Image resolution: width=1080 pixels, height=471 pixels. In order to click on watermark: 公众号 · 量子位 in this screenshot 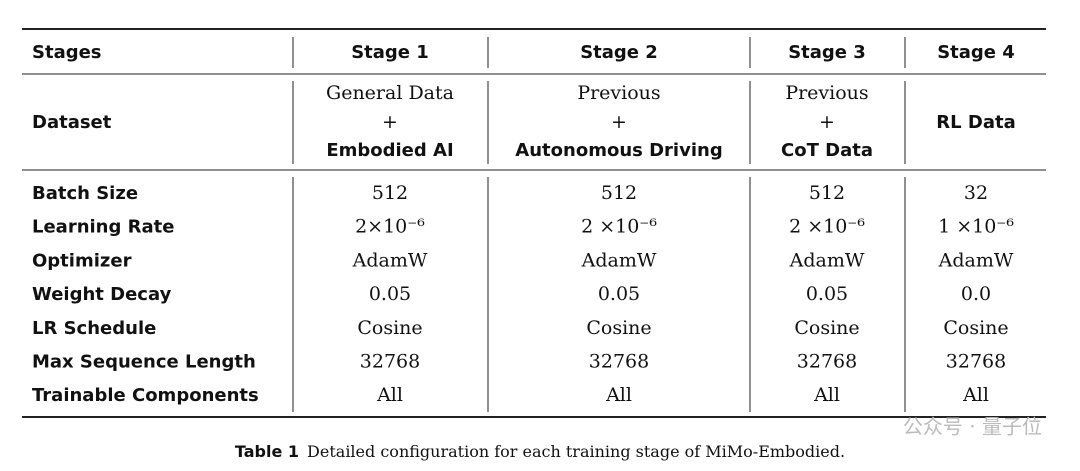, I will do `click(972, 427)`.